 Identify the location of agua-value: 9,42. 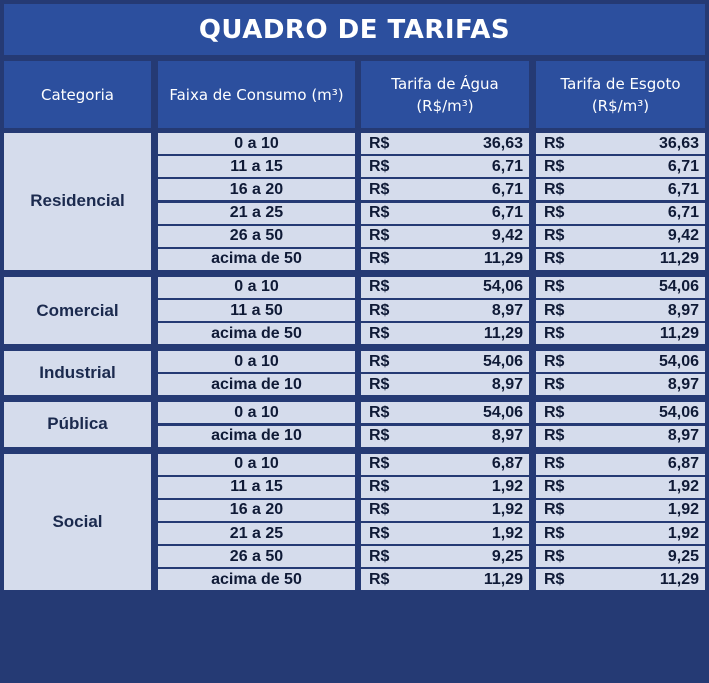
(507, 236).